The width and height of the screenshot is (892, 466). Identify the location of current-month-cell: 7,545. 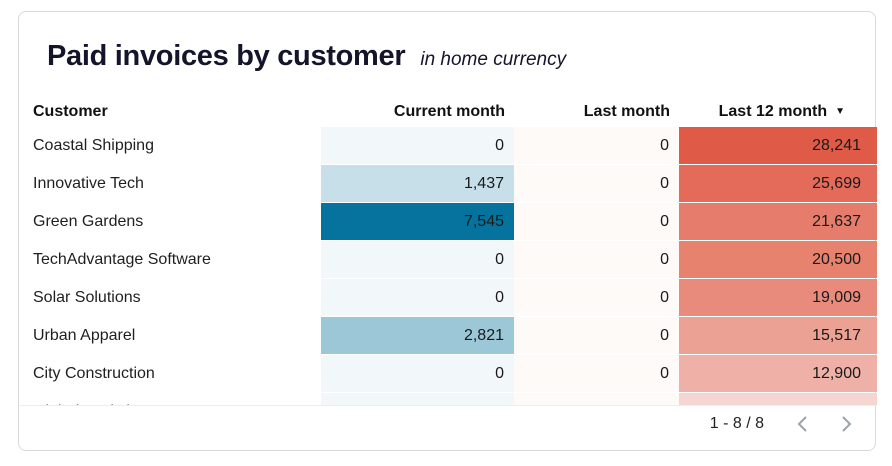
(417, 221).